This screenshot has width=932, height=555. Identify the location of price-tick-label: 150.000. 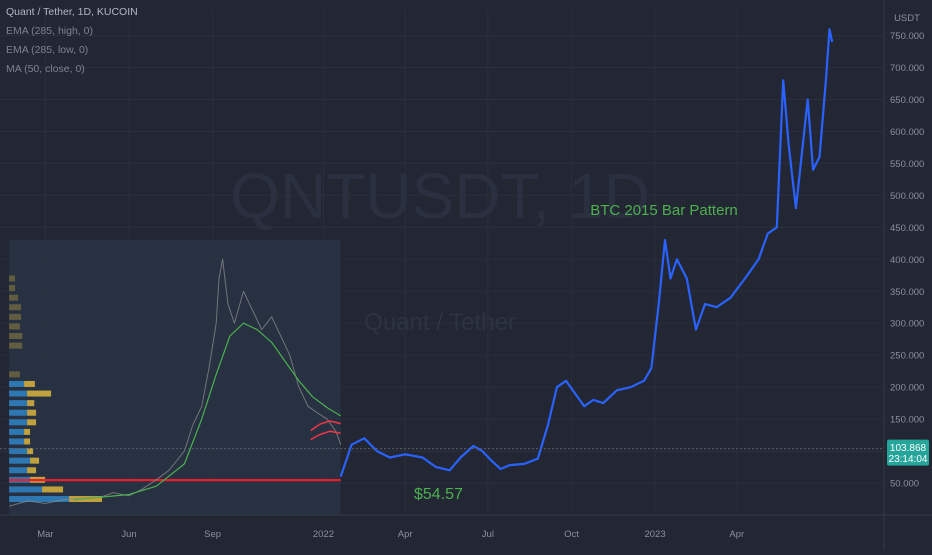
(907, 420).